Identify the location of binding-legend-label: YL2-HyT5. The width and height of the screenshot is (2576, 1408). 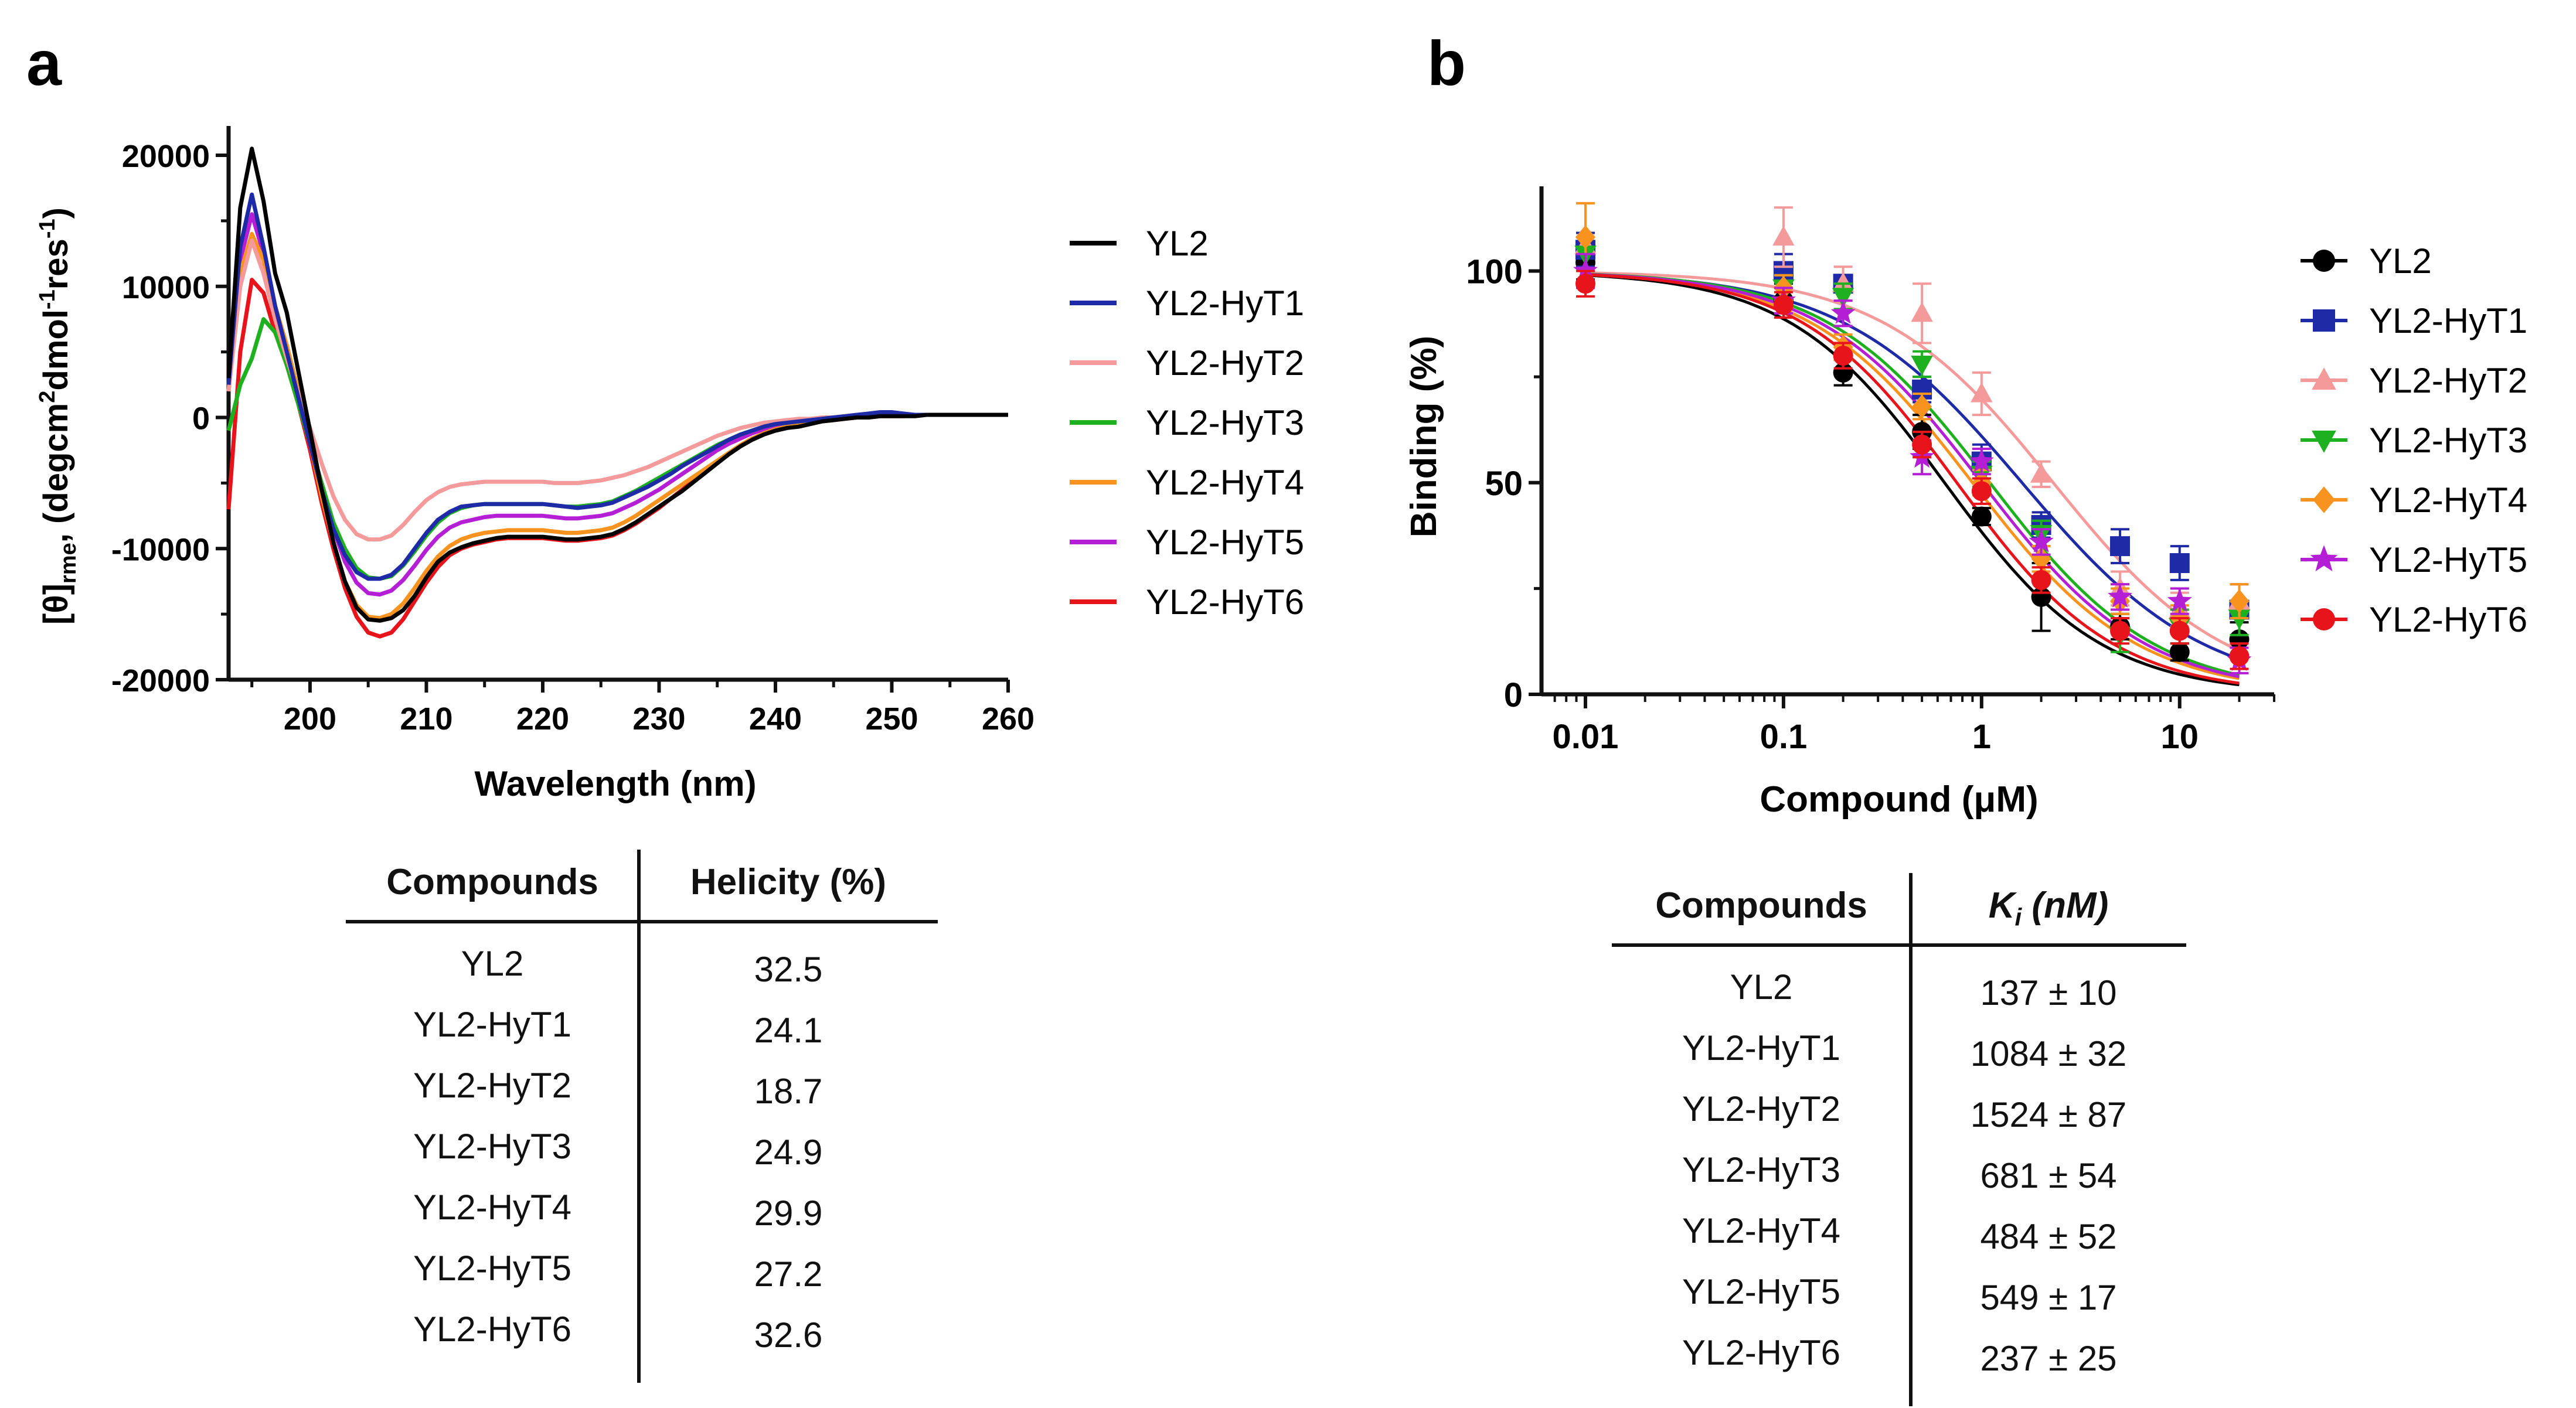
(2448, 560).